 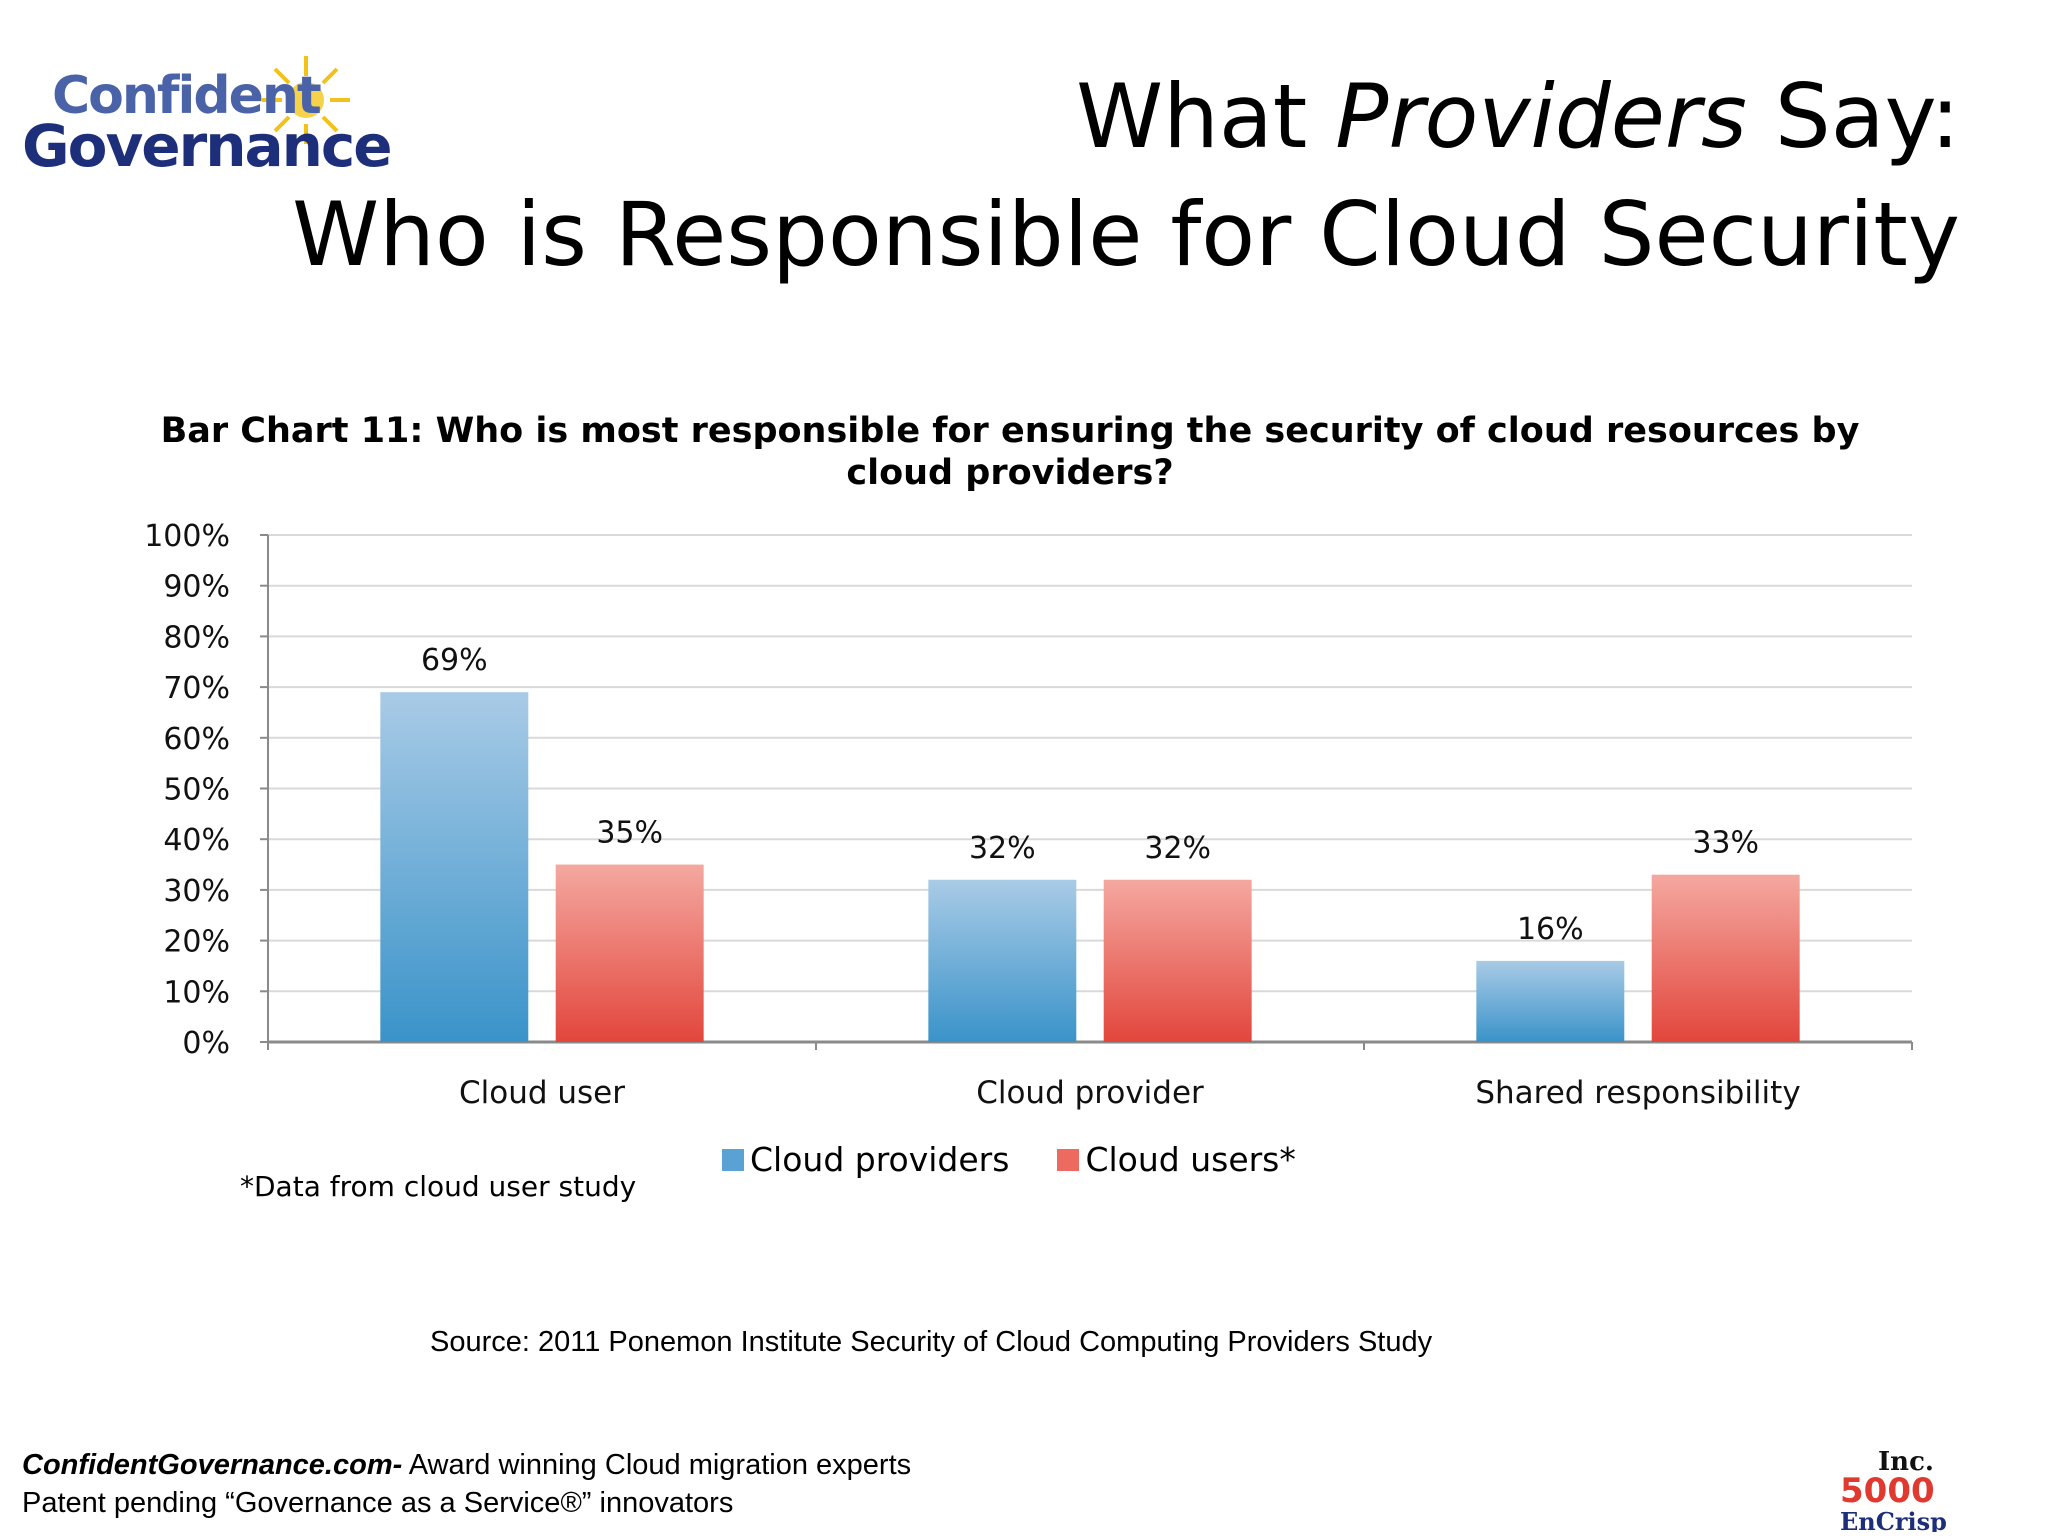 I want to click on data-label: 35%, so click(x=629, y=833).